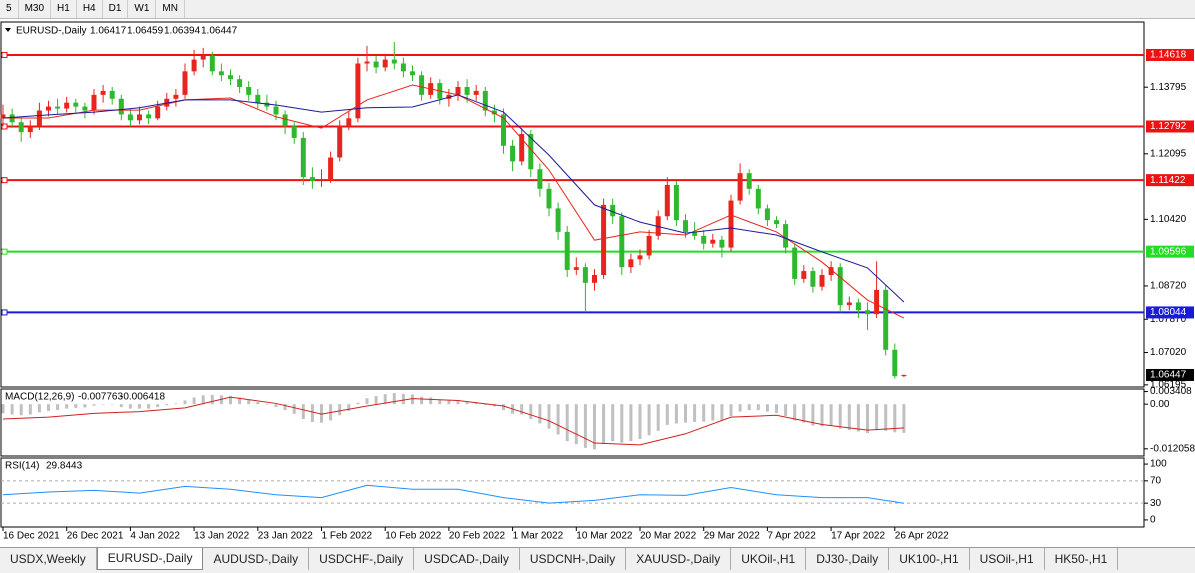 The width and height of the screenshot is (1195, 573). Describe the element at coordinates (64, 9) in the screenshot. I see `timeframe-button: H1` at that location.